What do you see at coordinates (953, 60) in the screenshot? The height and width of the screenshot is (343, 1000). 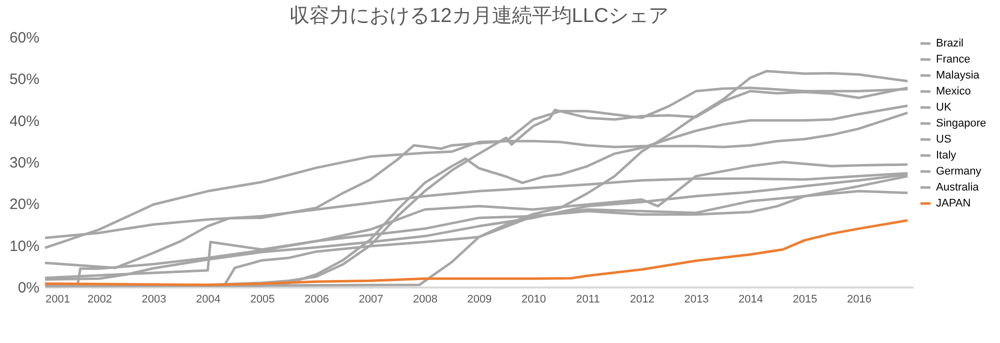 I see `legend-label: France` at bounding box center [953, 60].